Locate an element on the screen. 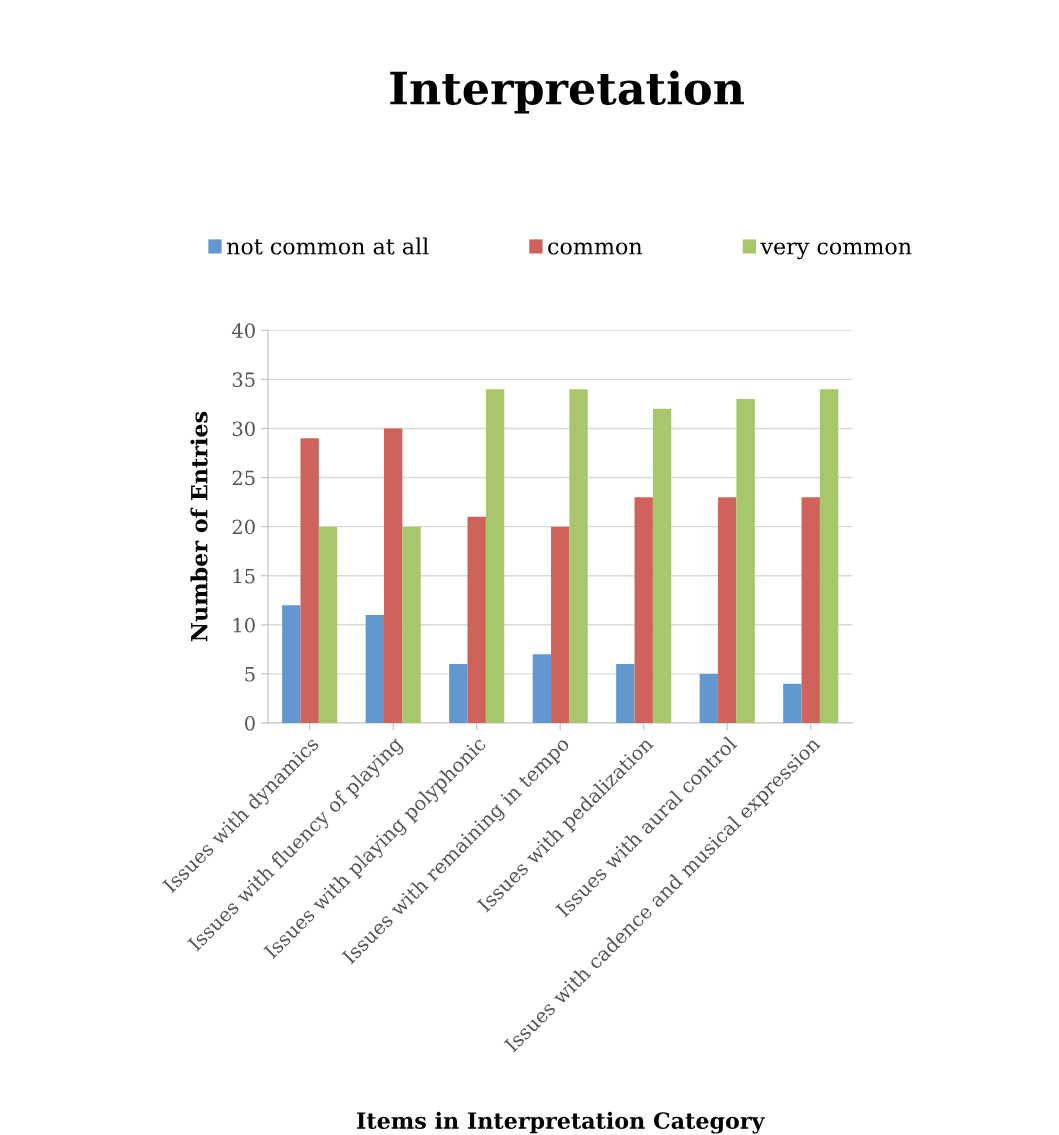 The height and width of the screenshot is (1135, 1059). y-tick-label: 20 is located at coordinates (243, 527).